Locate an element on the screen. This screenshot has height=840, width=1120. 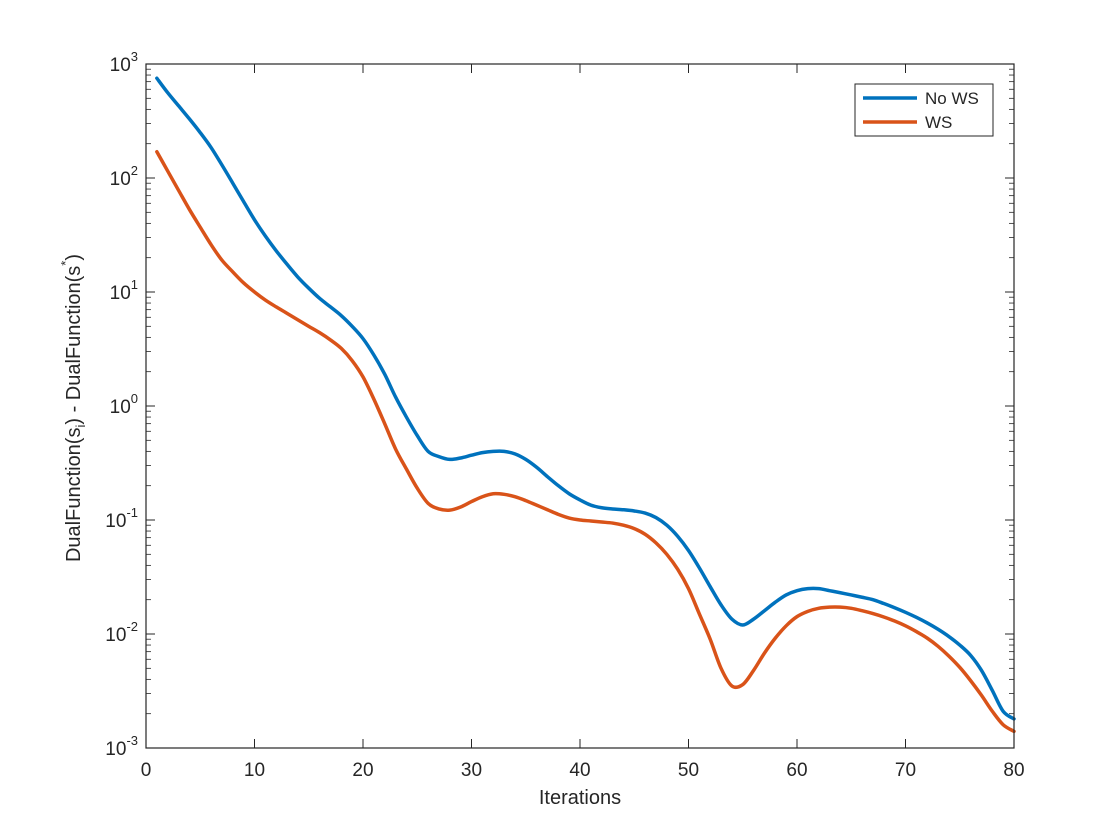
y-axis-label: DualFunction(si) - DualFunction(s*) is located at coordinates (73, 408).